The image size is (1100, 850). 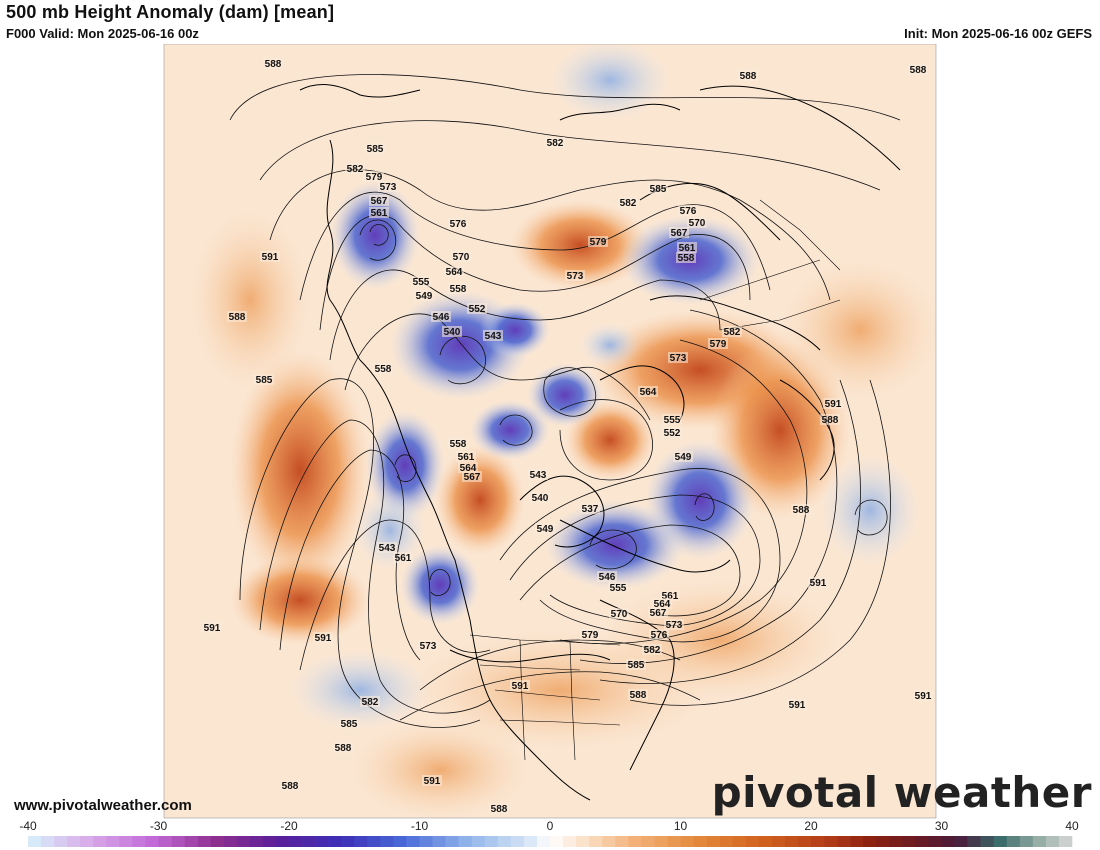 I want to click on contour-label: 576, so click(x=458, y=224).